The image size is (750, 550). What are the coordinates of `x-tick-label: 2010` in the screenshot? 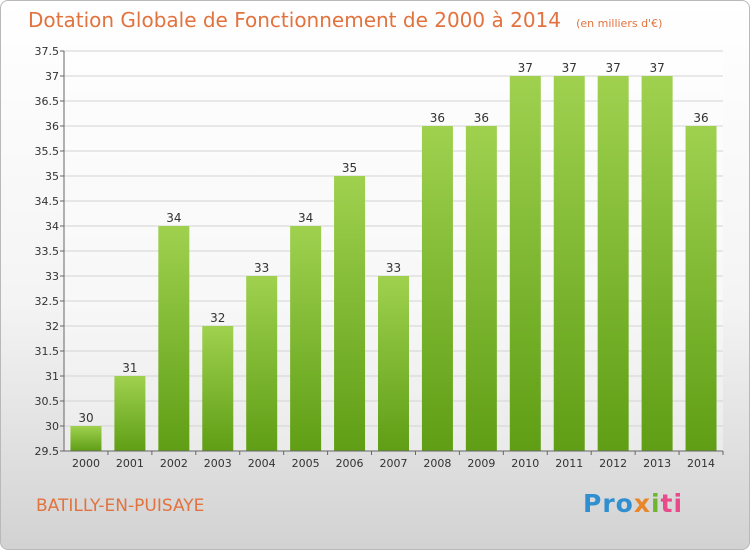 It's located at (525, 463).